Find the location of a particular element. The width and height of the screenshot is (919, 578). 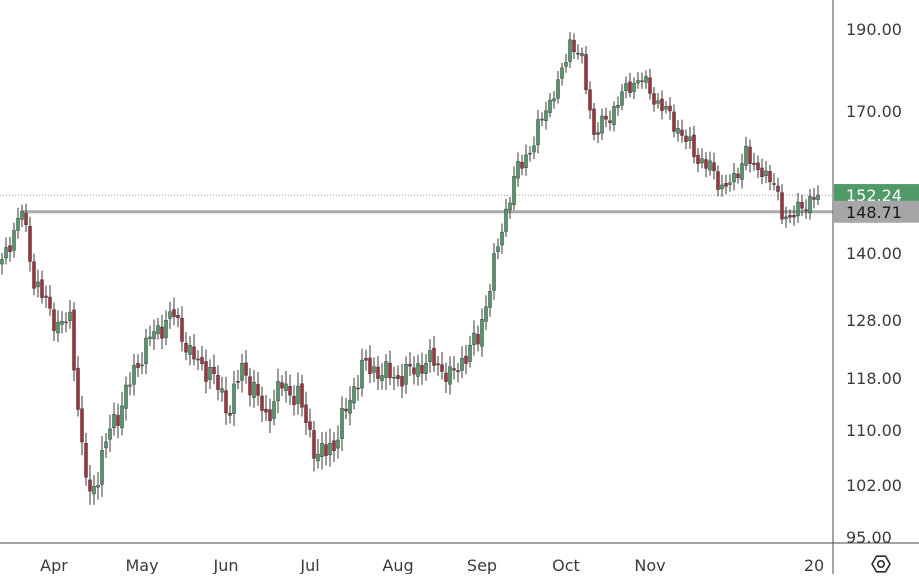

x-axis-labels: Apr May Jun Jul Aug Sep Oct Nov 20 is located at coordinates (432, 565).